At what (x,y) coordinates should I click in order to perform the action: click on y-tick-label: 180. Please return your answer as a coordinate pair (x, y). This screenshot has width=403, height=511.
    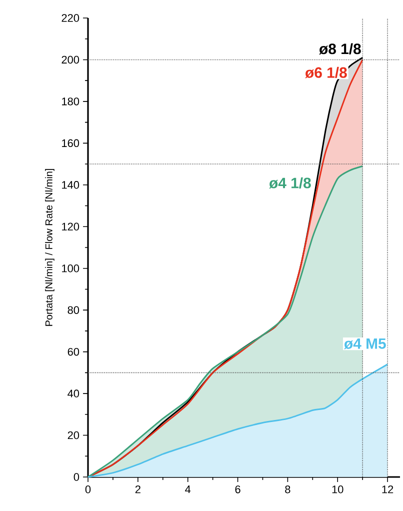
    Looking at the image, I should click on (71, 102).